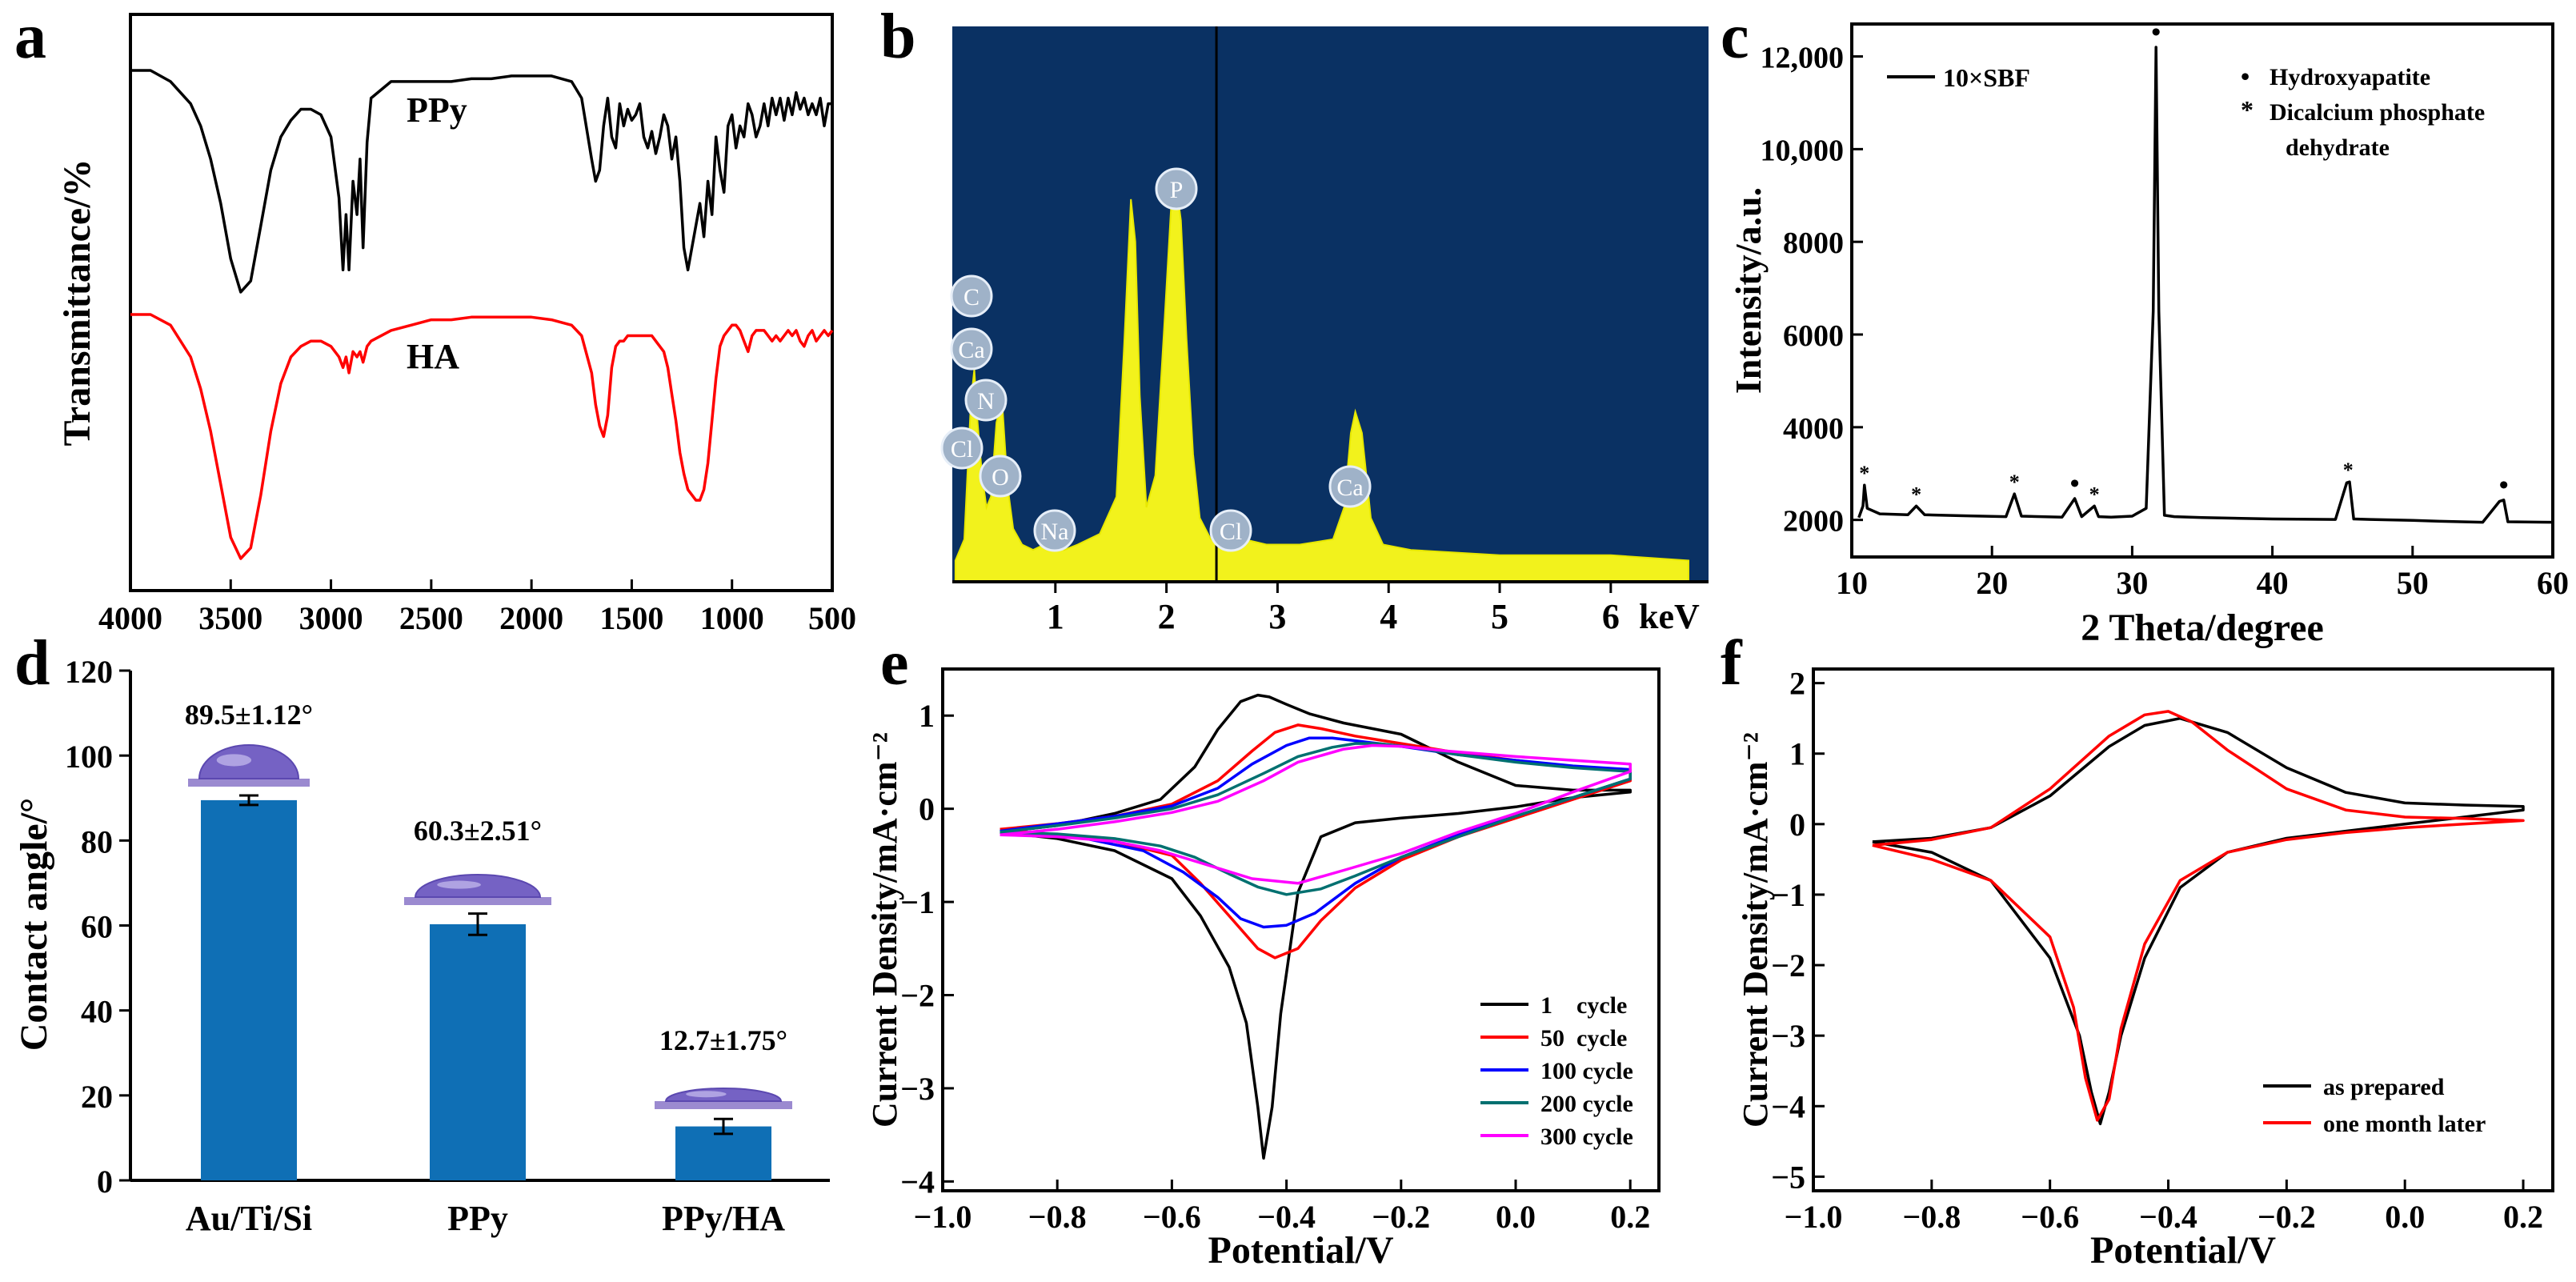  What do you see at coordinates (1992, 583) in the screenshot?
I see `x-tick-label: 20` at bounding box center [1992, 583].